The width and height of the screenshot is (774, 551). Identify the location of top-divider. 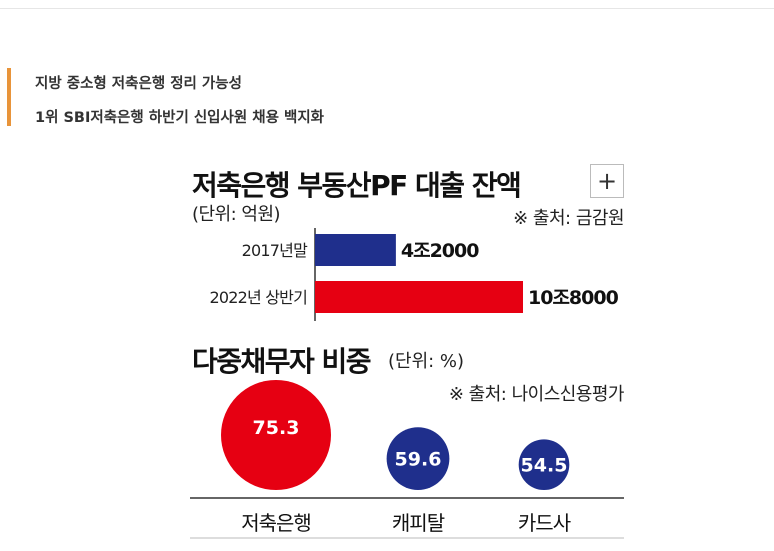
(387, 8).